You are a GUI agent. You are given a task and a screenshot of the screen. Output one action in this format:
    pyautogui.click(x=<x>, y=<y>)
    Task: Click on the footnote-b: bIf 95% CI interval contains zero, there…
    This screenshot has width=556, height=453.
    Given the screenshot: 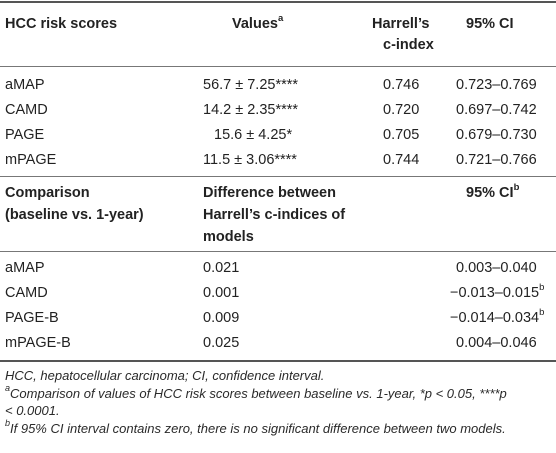 What is the action you would take?
    pyautogui.click(x=255, y=427)
    